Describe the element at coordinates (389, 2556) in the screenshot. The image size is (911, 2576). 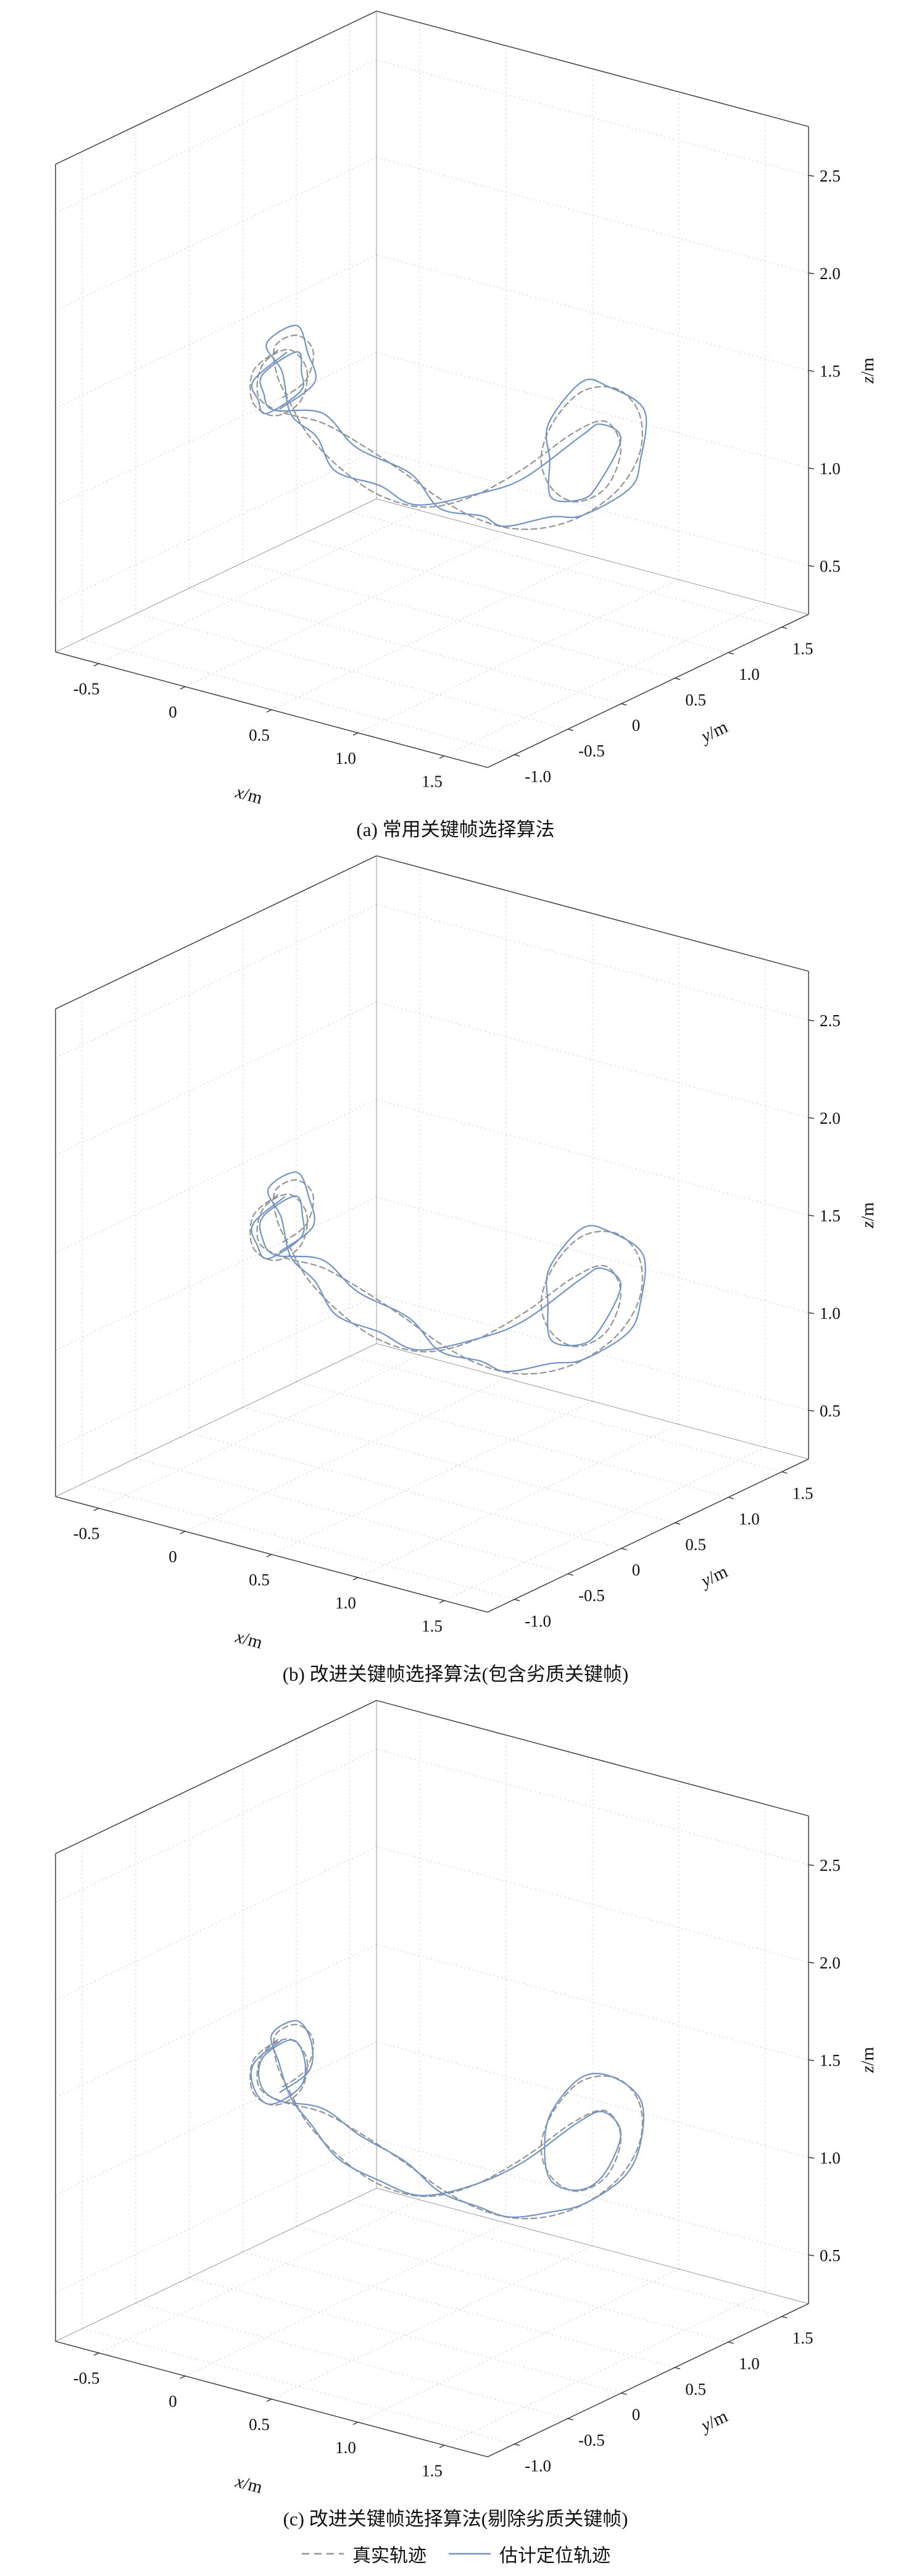
I see `legend-label-true: 真实轨迹` at that location.